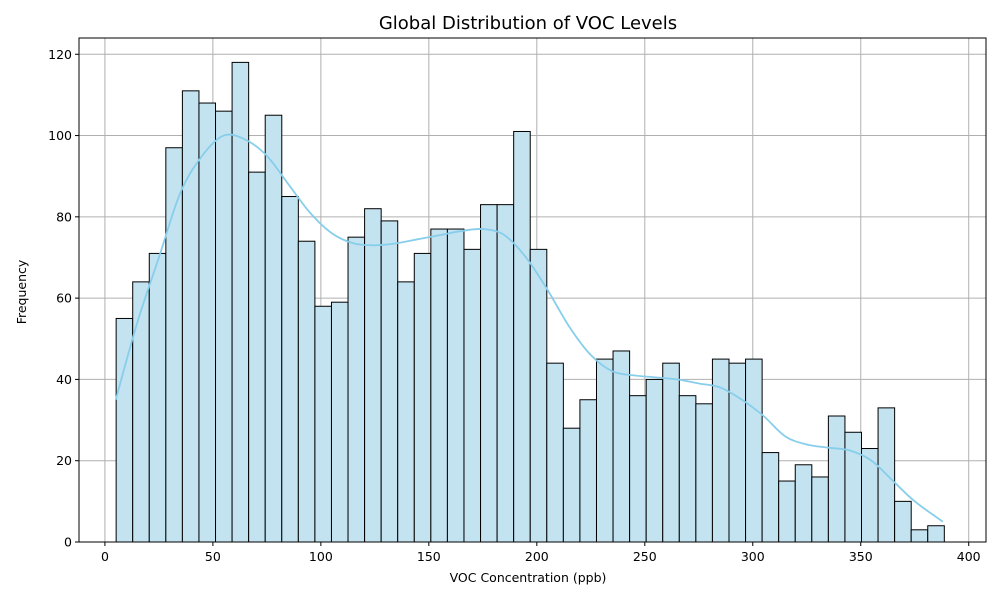  I want to click on x-tick-label-8: 400, so click(969, 556).